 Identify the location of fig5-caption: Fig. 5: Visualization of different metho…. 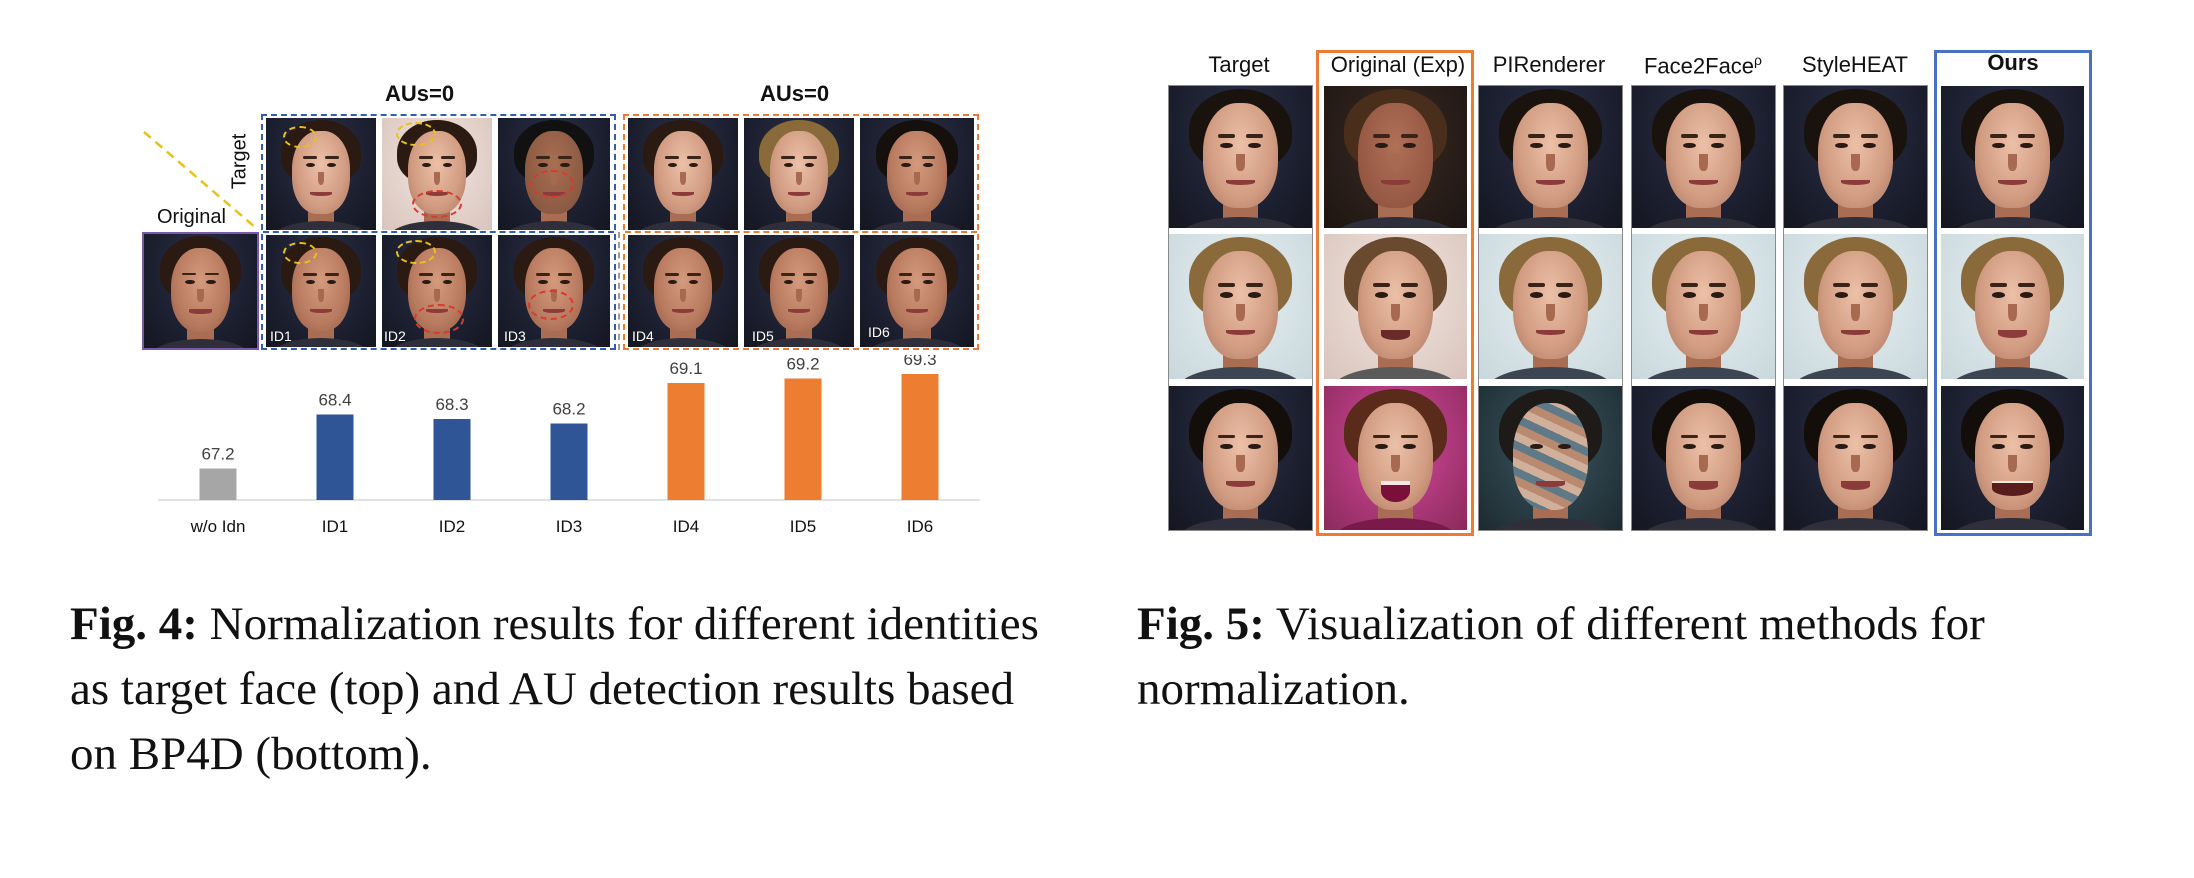
(1642, 657).